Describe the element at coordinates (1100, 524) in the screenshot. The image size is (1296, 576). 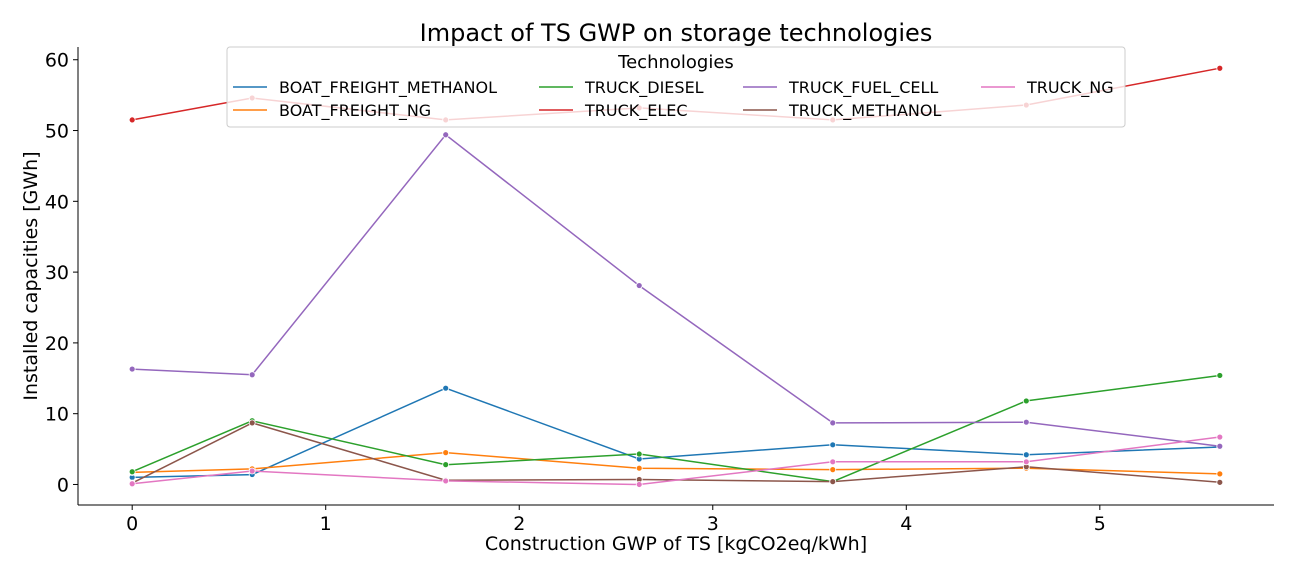
I see `x-tick-label: 5` at that location.